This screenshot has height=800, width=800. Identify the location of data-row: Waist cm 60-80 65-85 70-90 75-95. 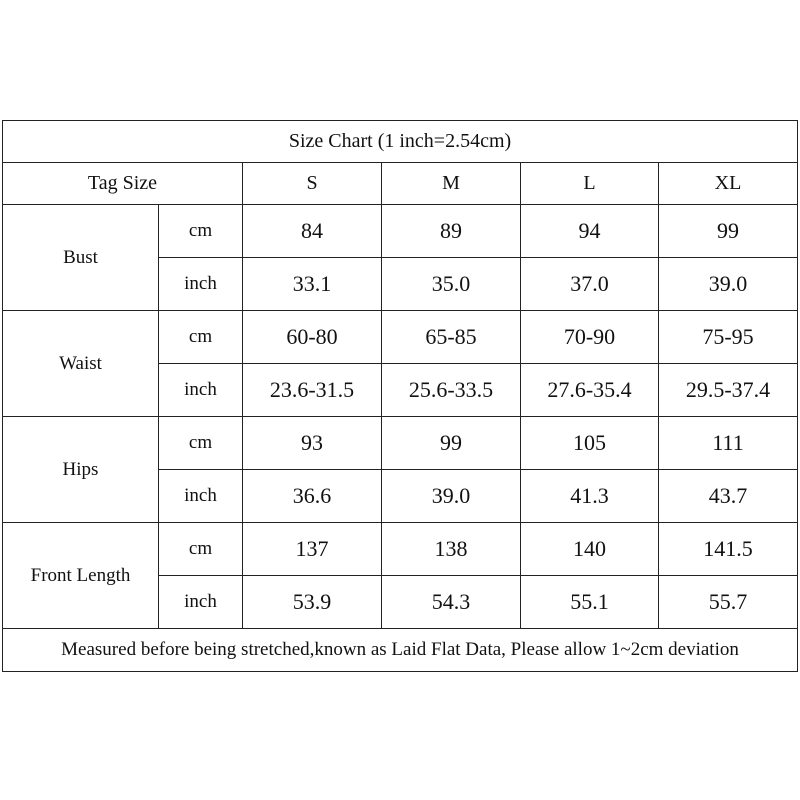
(400, 363).